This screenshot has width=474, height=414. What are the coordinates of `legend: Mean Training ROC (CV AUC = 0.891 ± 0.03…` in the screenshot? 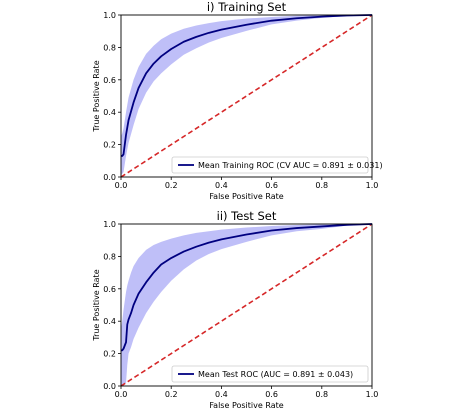 It's located at (277, 165).